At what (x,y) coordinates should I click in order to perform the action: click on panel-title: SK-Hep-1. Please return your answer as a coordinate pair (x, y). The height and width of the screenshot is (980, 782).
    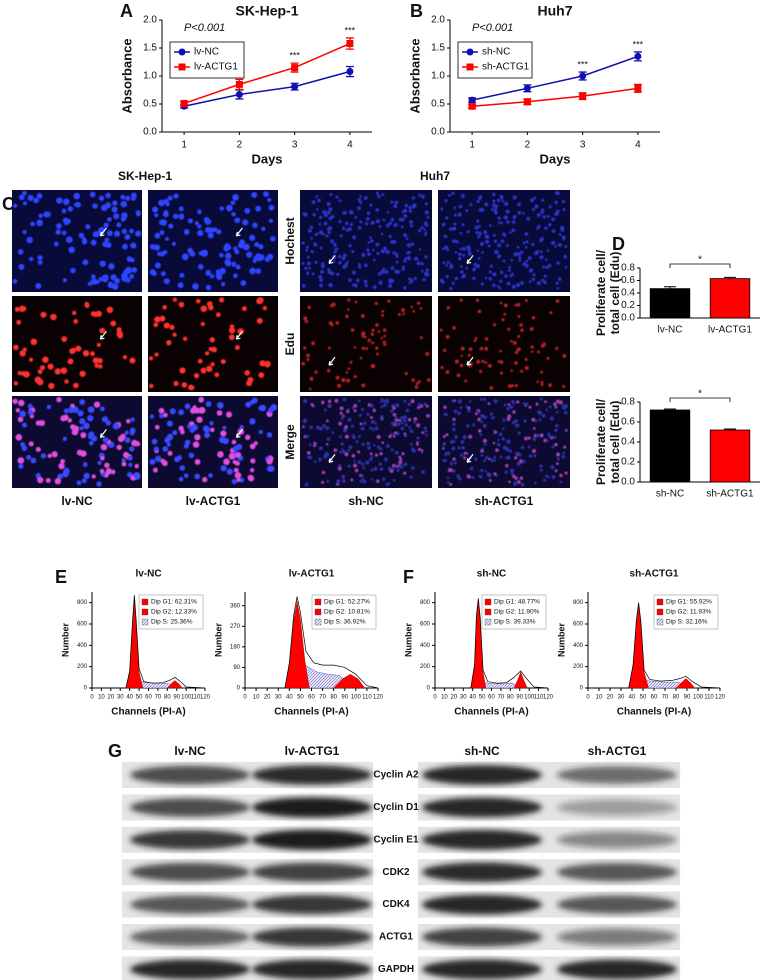
    Looking at the image, I should click on (145, 176).